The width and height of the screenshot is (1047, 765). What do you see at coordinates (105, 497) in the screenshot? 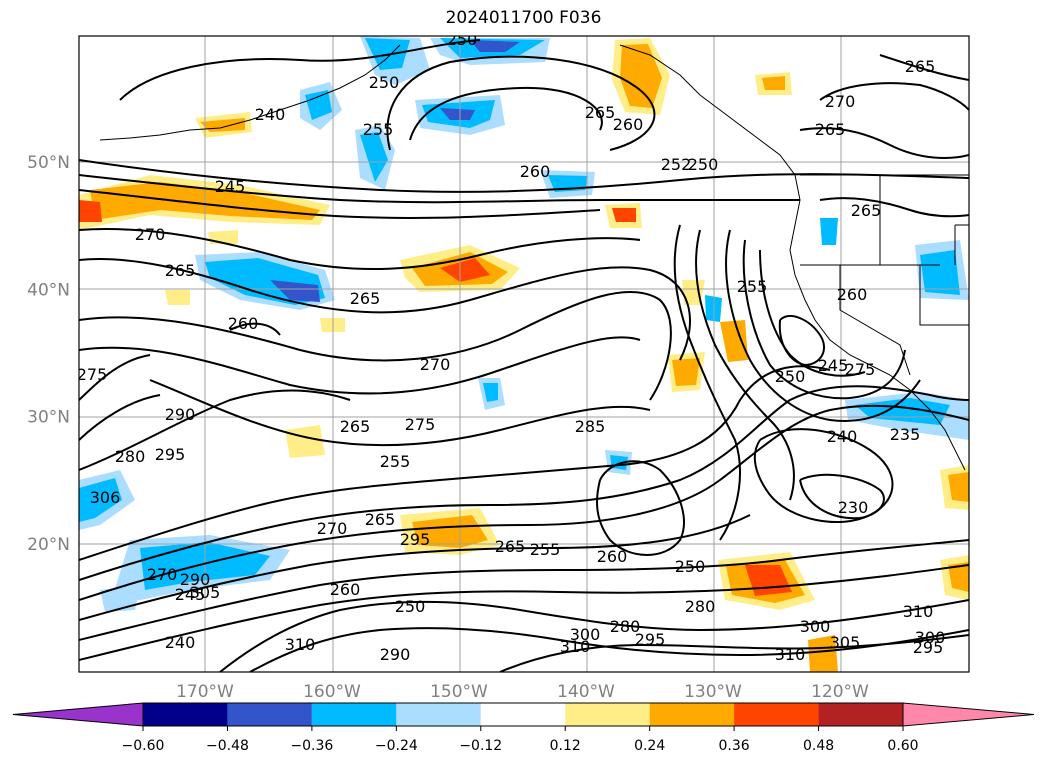
I see `contour-label: 306` at bounding box center [105, 497].